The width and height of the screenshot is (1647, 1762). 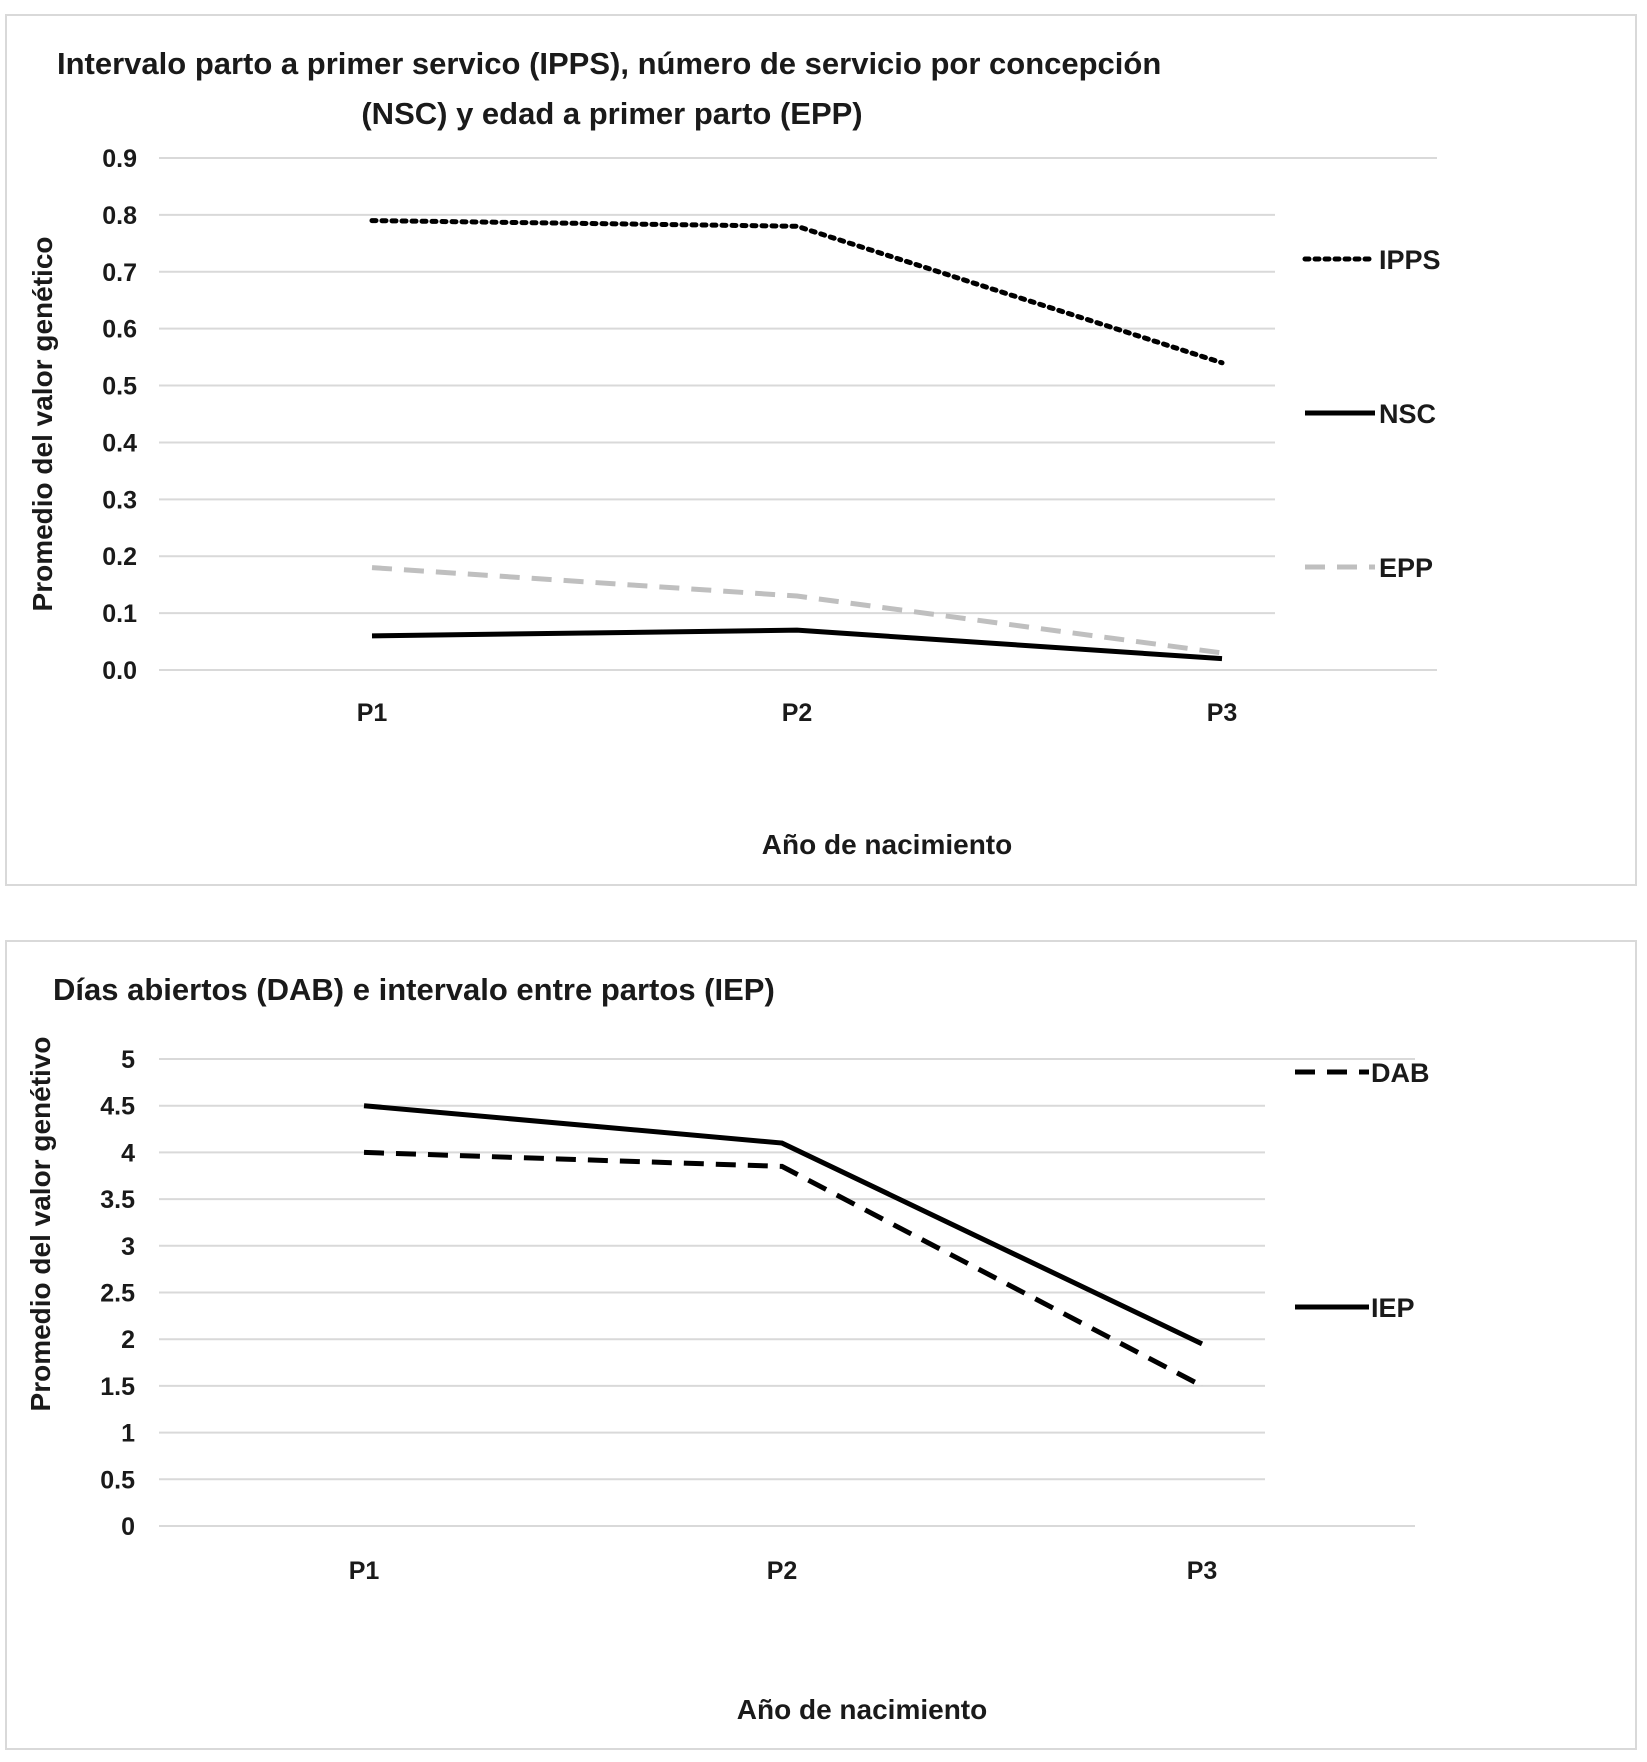 What do you see at coordinates (117, 1107) in the screenshot?
I see `y-tick-label: 4.5` at bounding box center [117, 1107].